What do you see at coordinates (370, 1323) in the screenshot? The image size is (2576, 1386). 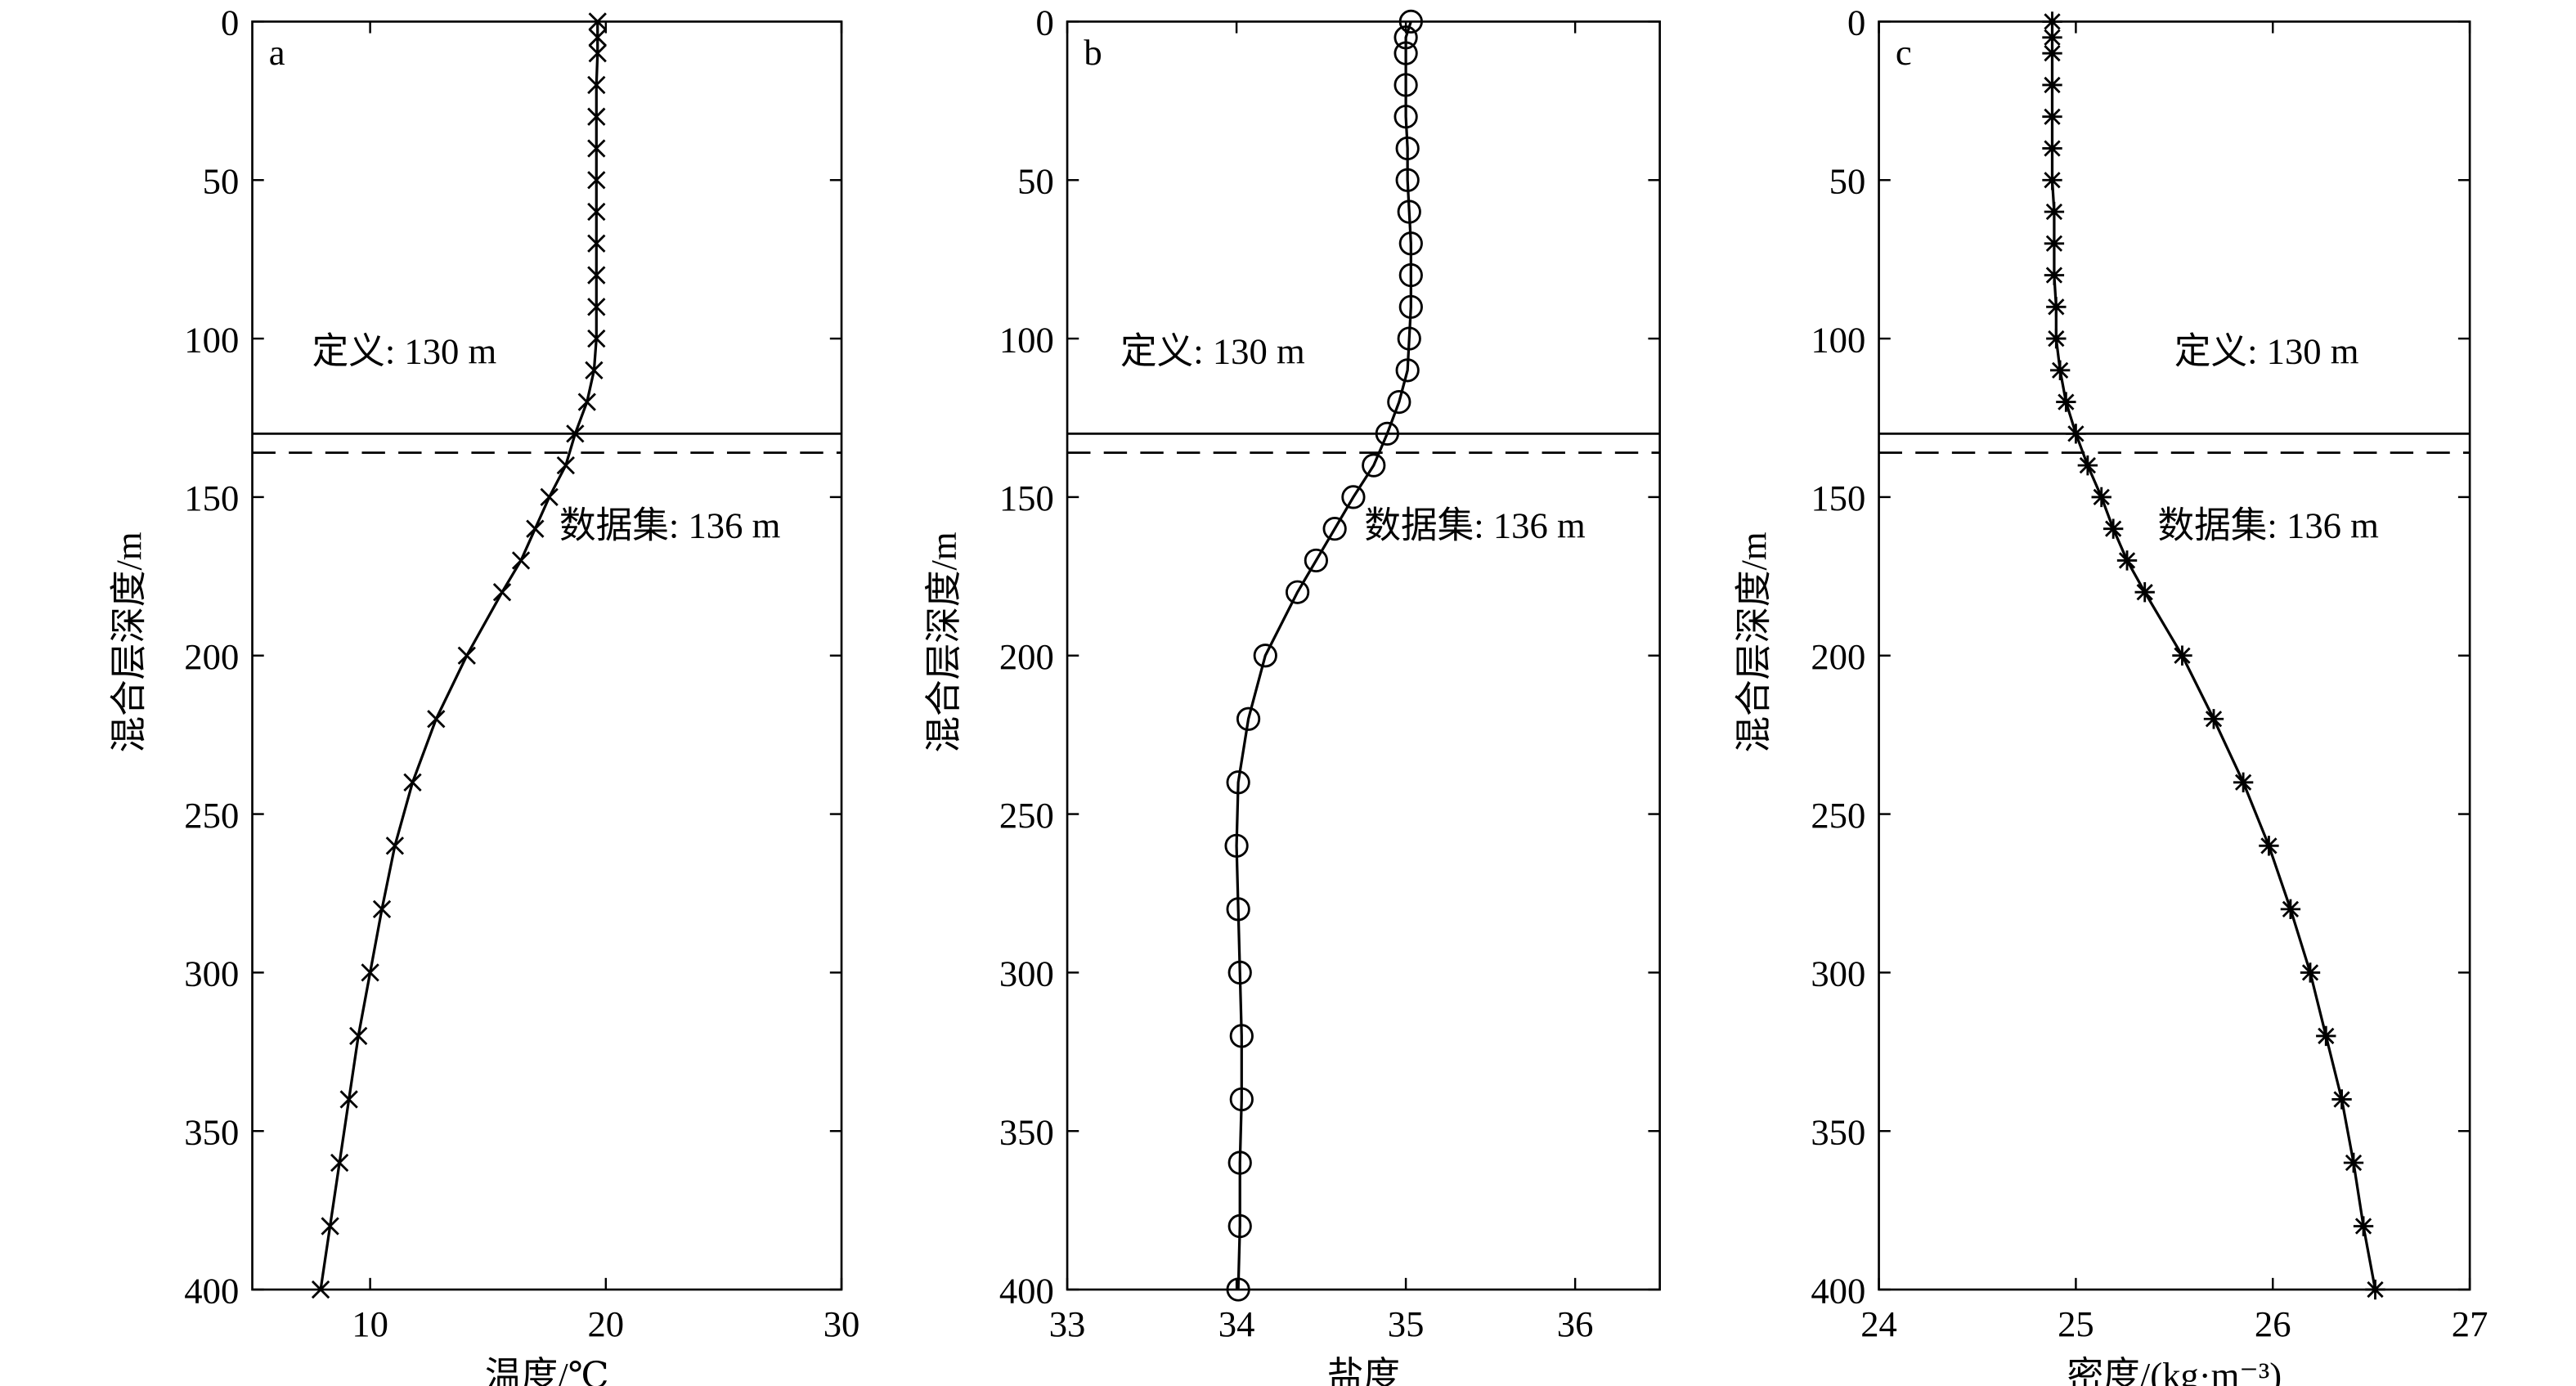 I see `x-tick-label: 10` at bounding box center [370, 1323].